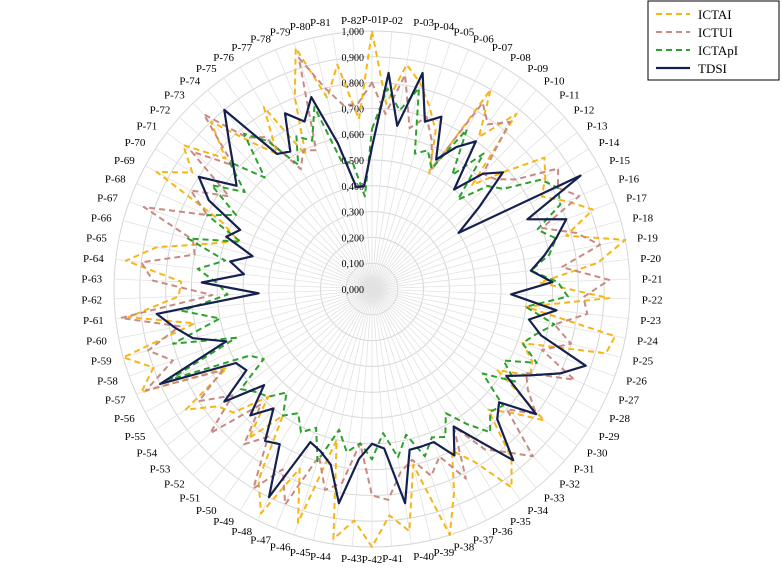  I want to click on category-label: P-03, so click(423, 23).